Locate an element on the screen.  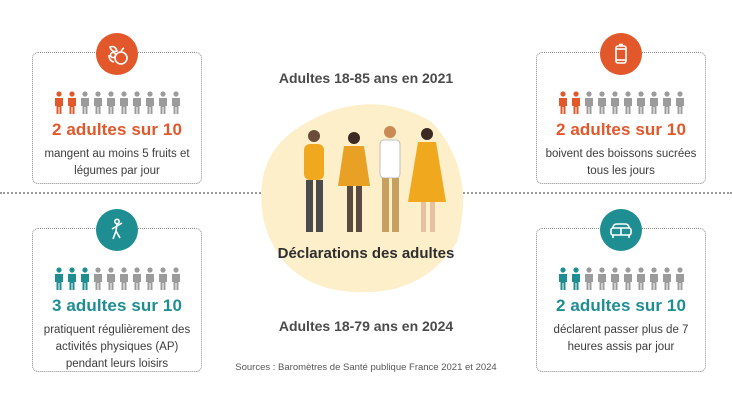
drinks-badge is located at coordinates (621, 54).